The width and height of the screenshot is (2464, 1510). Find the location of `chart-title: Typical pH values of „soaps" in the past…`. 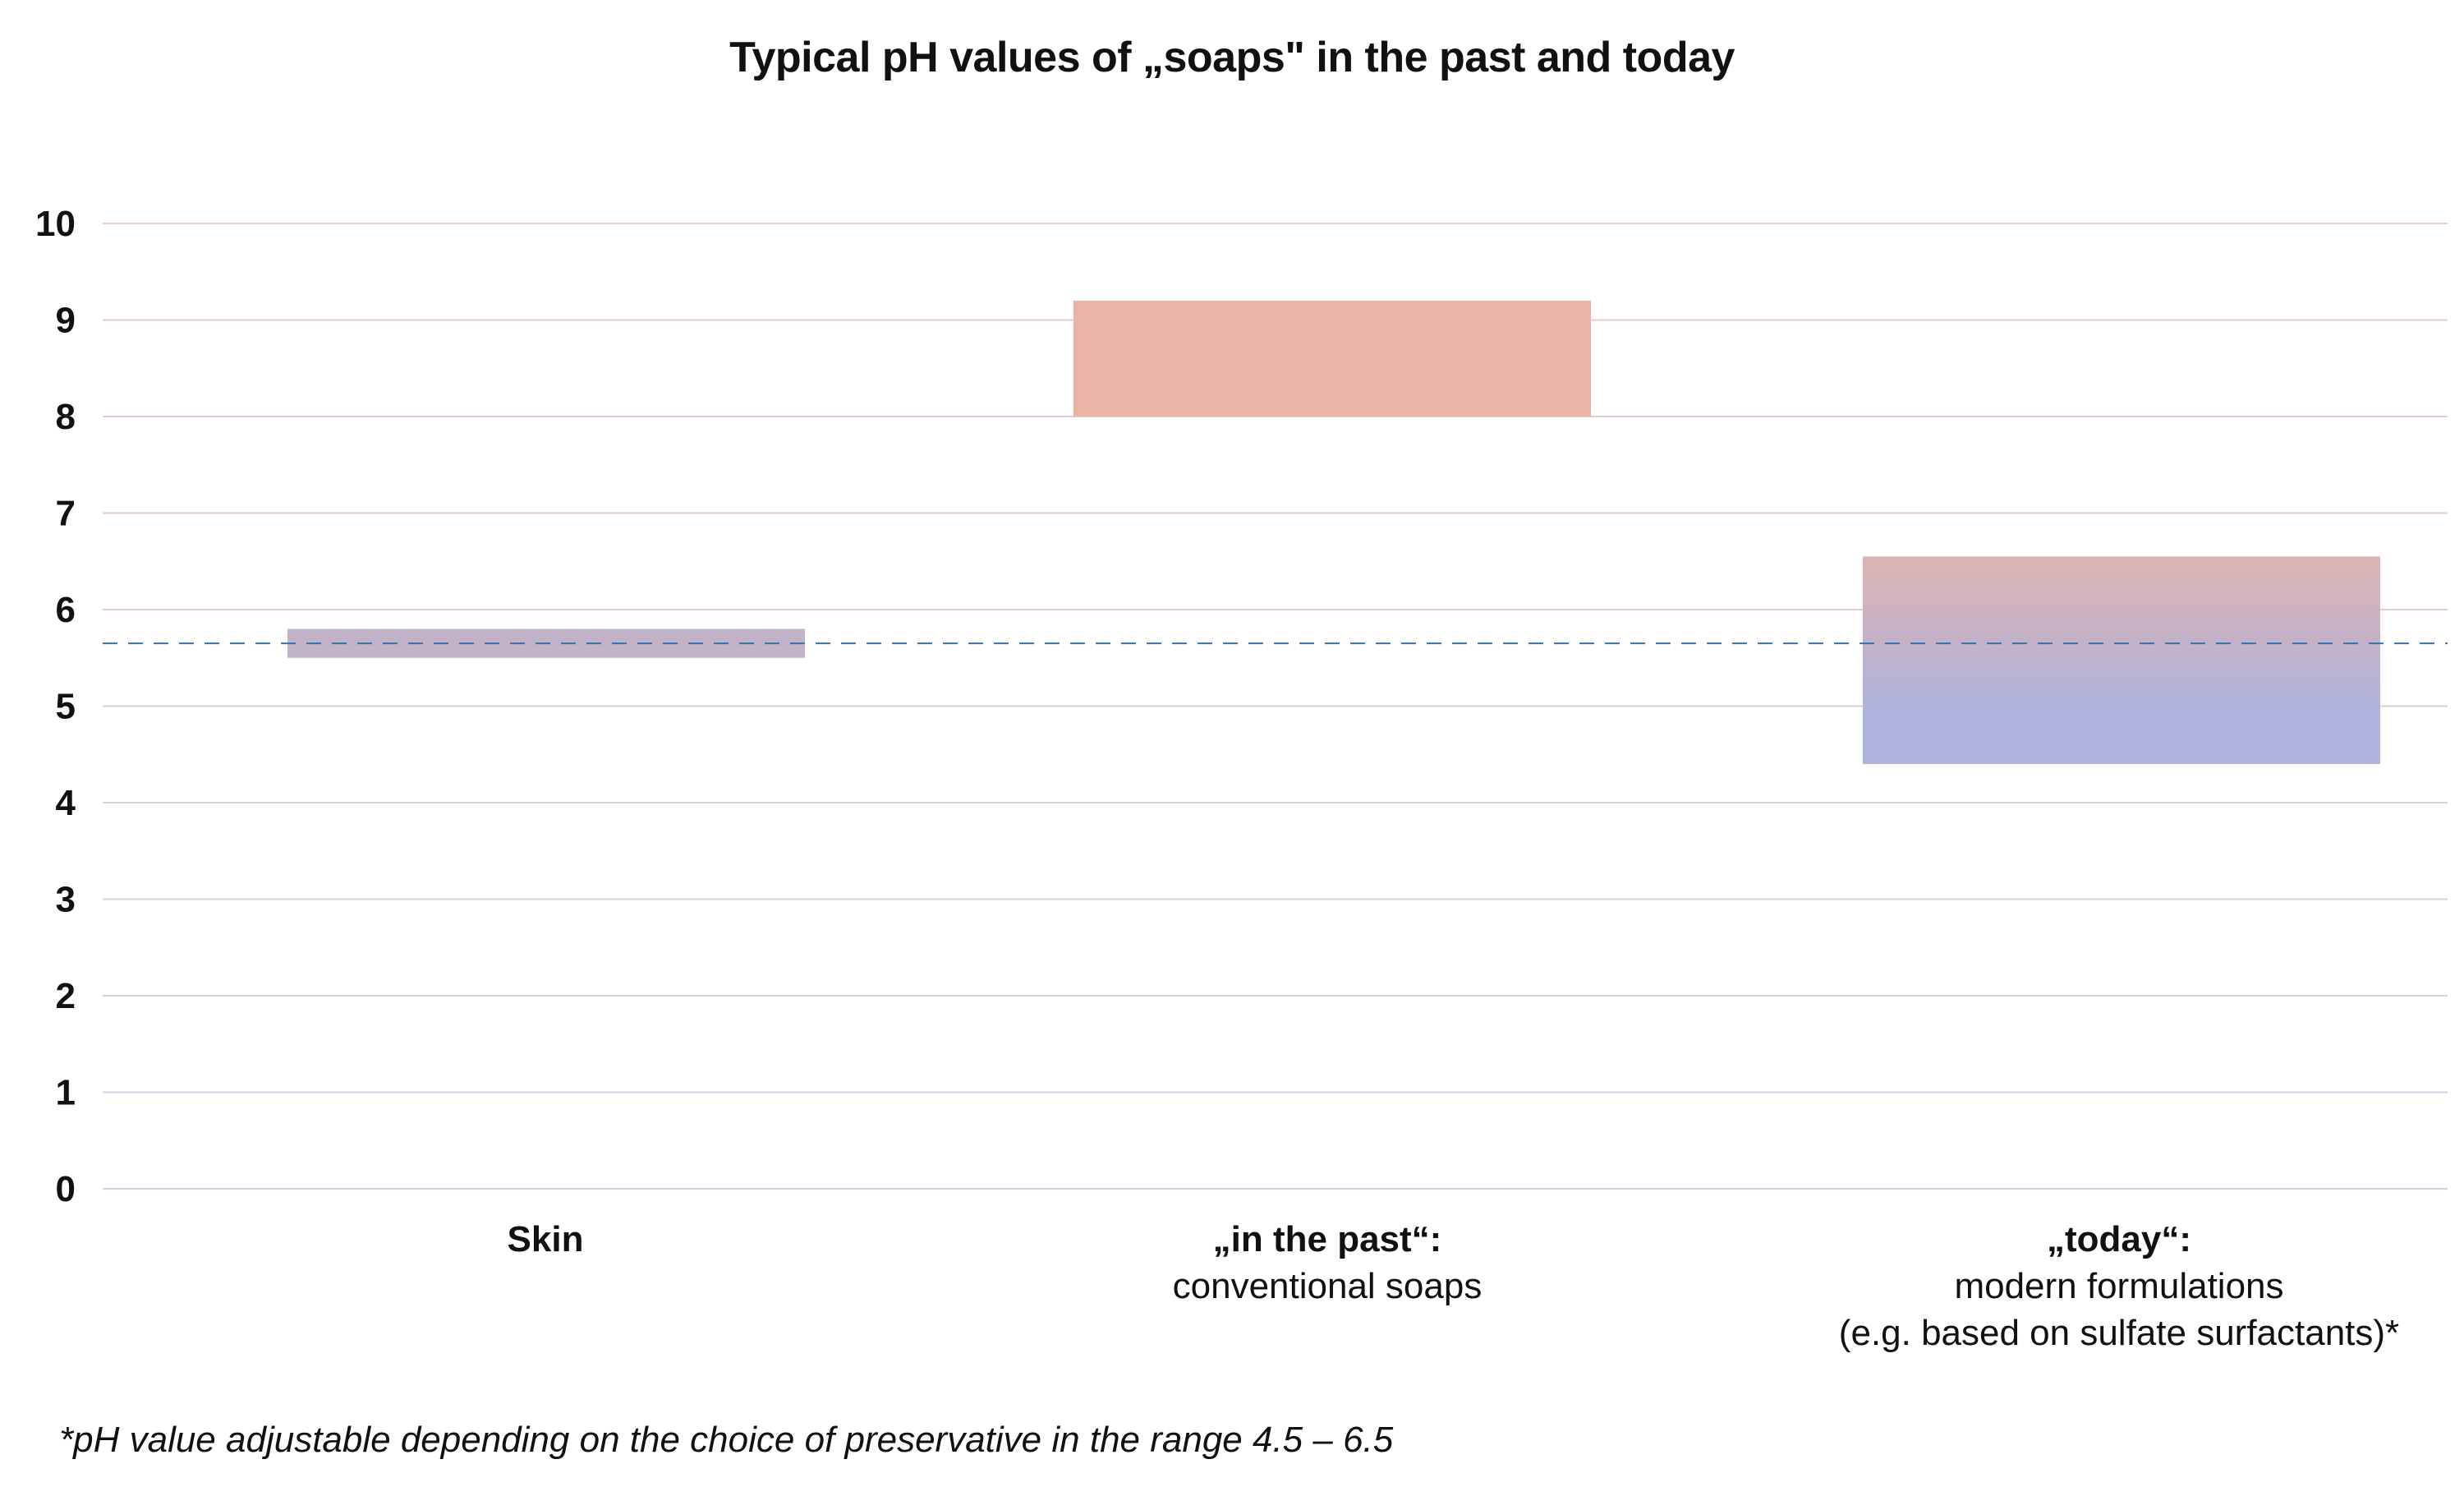

chart-title: Typical pH values of „soaps" in the past… is located at coordinates (1232, 57).